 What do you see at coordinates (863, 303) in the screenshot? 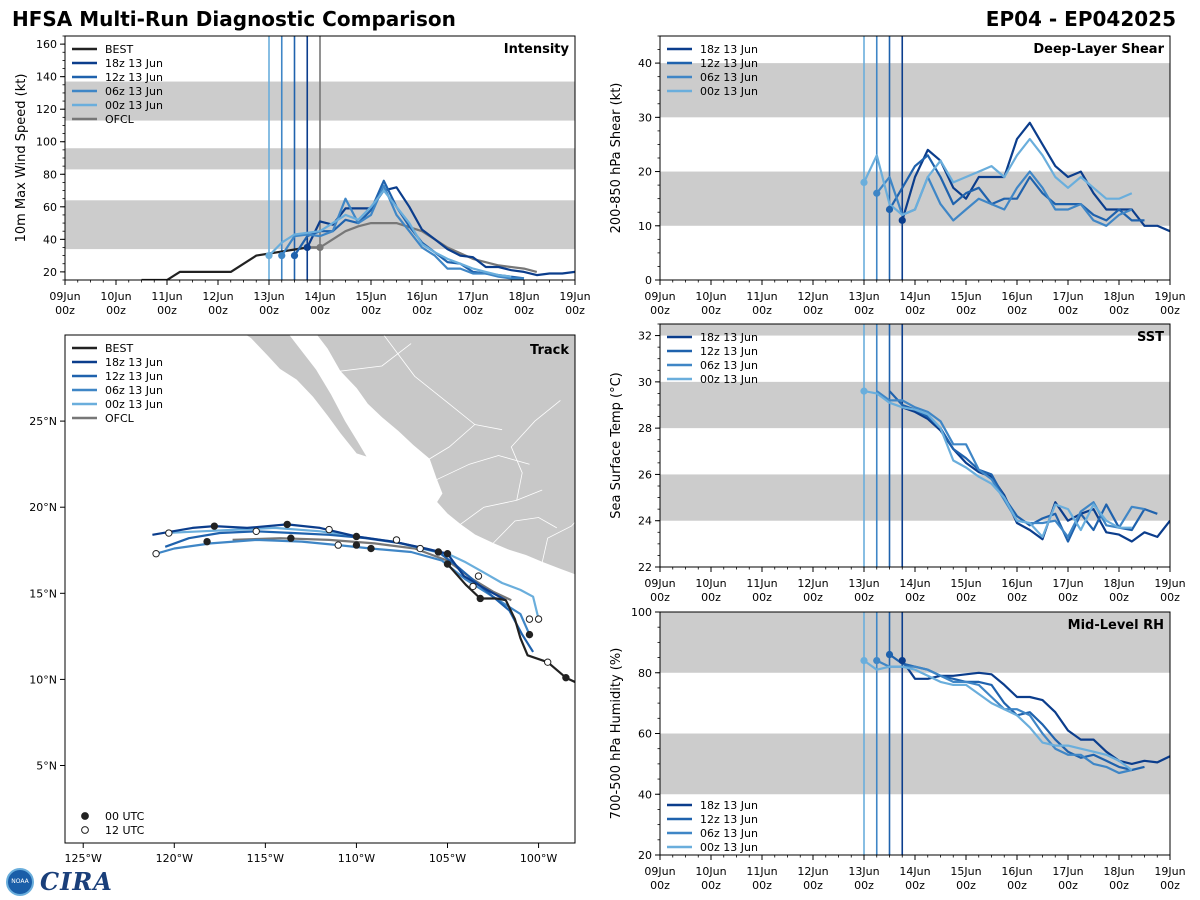
I see `shear-xtick-label: 13Jun 00z` at bounding box center [863, 303].